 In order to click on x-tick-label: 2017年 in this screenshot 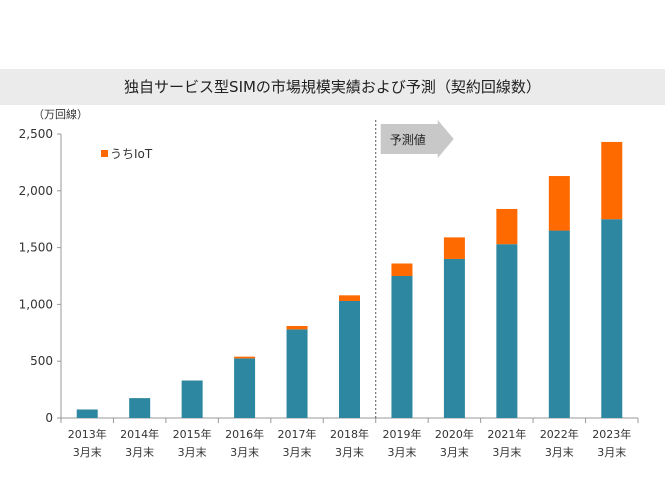, I will do `click(297, 434)`.